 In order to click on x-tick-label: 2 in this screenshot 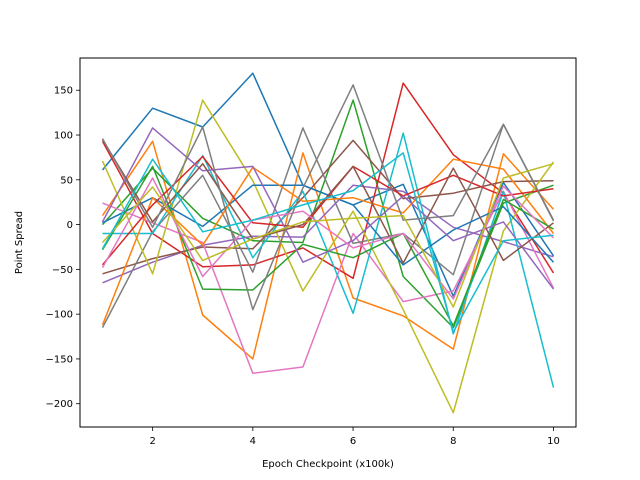, I will do `click(152, 441)`.